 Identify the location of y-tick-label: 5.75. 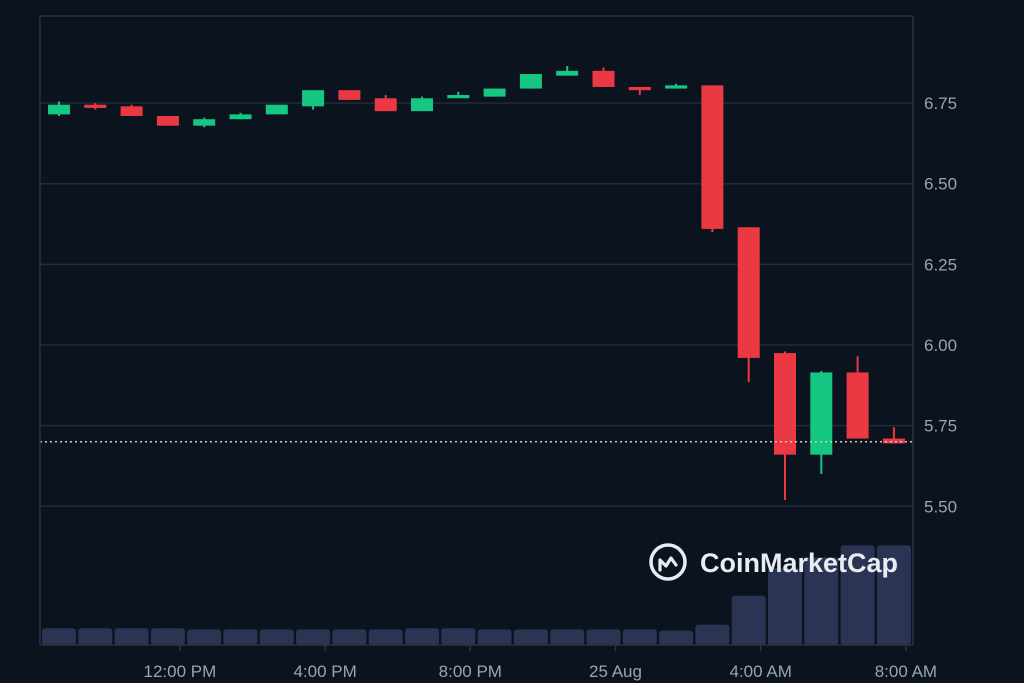
(940, 426).